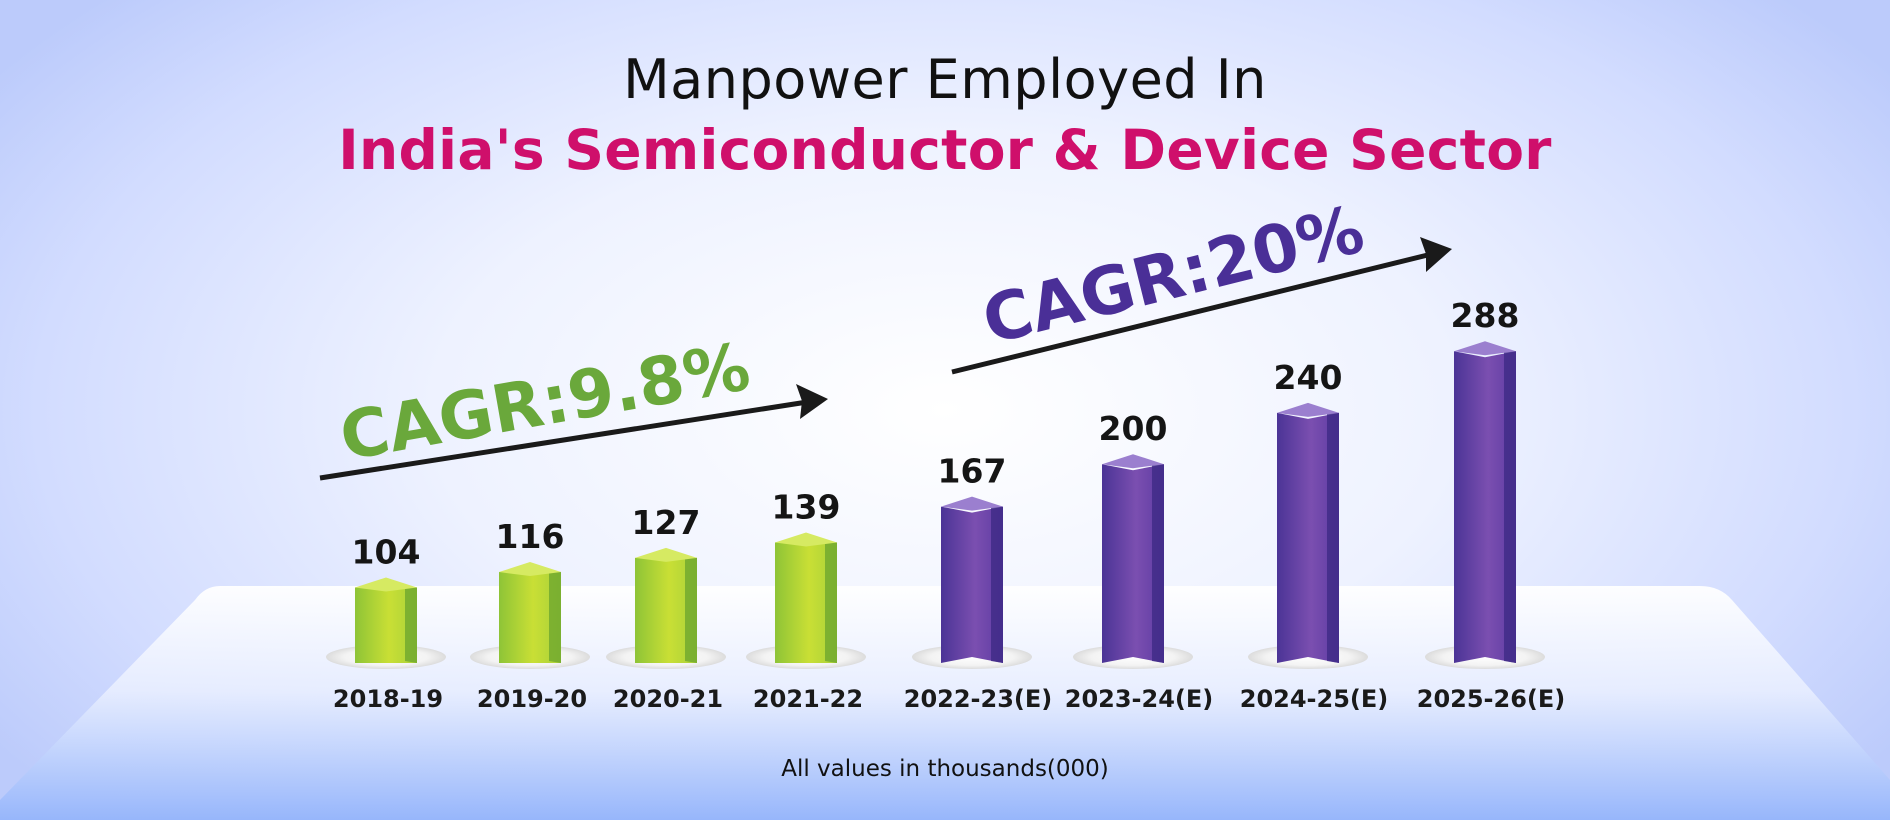 The width and height of the screenshot is (1890, 820). Describe the element at coordinates (530, 536) in the screenshot. I see `value-label-2019-20: 116` at that location.